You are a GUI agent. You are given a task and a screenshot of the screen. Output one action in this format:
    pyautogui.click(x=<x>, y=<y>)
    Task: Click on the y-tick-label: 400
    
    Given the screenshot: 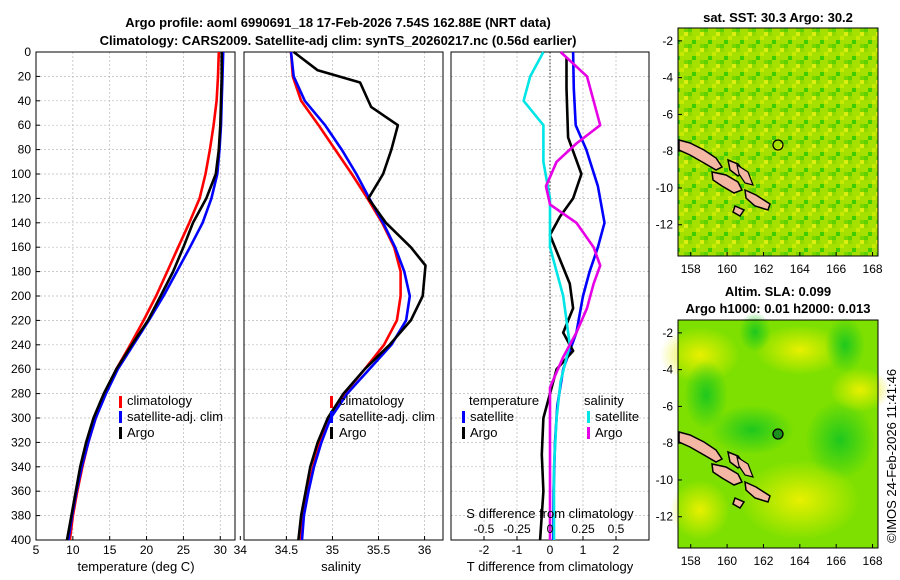 What is the action you would take?
    pyautogui.click(x=21, y=540)
    